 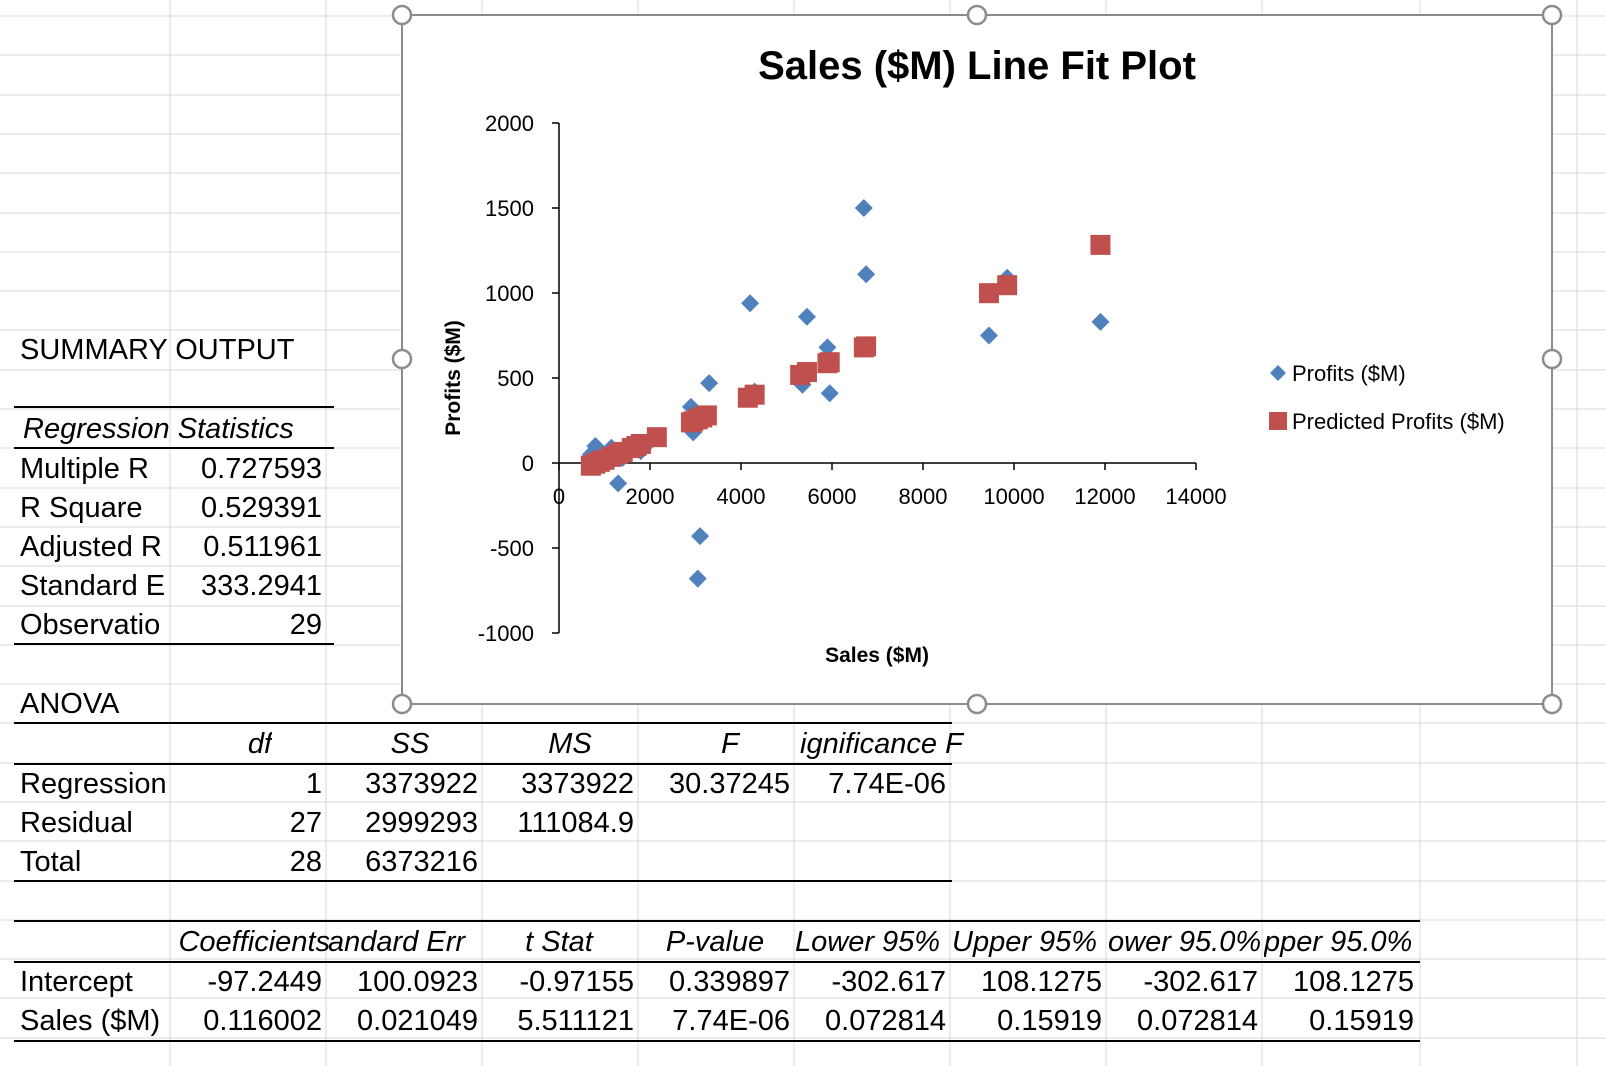 What do you see at coordinates (90, 625) in the screenshot?
I see `stat-label: Observatio` at bounding box center [90, 625].